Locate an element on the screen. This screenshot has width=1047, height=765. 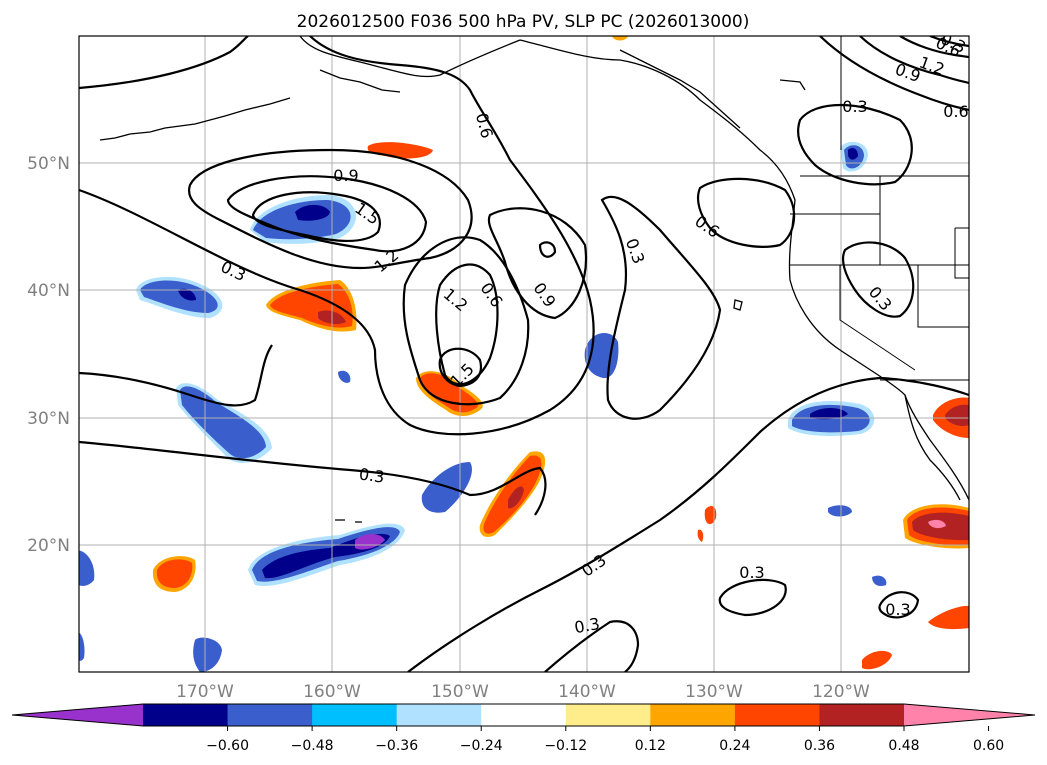
colorbar-outline is located at coordinates (523, 715).